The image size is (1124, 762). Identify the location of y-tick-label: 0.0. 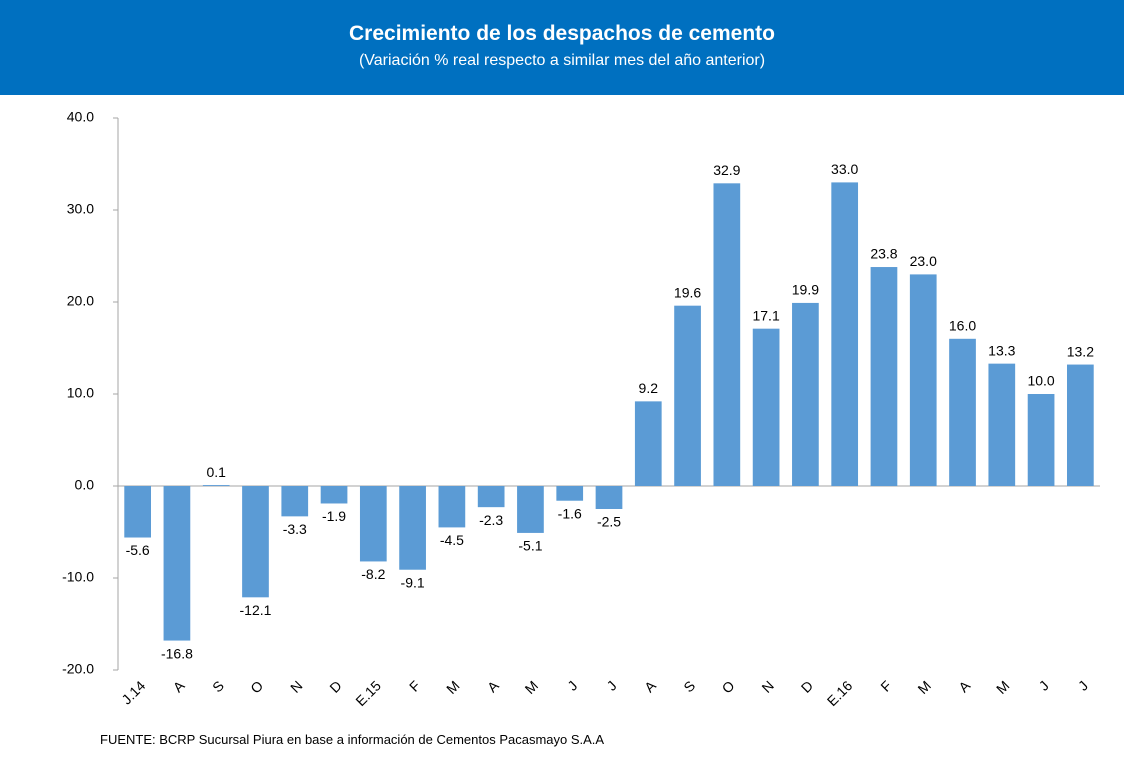
(85, 485).